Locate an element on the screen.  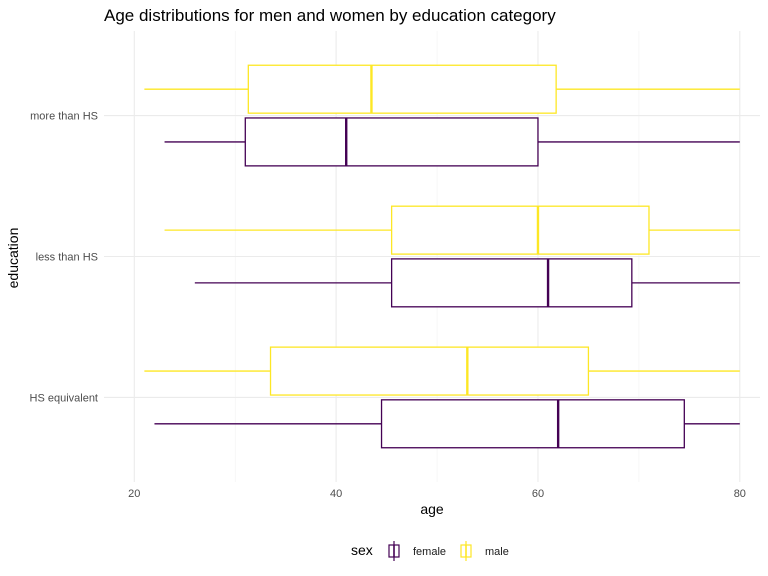
legend: sex female male is located at coordinates (430, 551).